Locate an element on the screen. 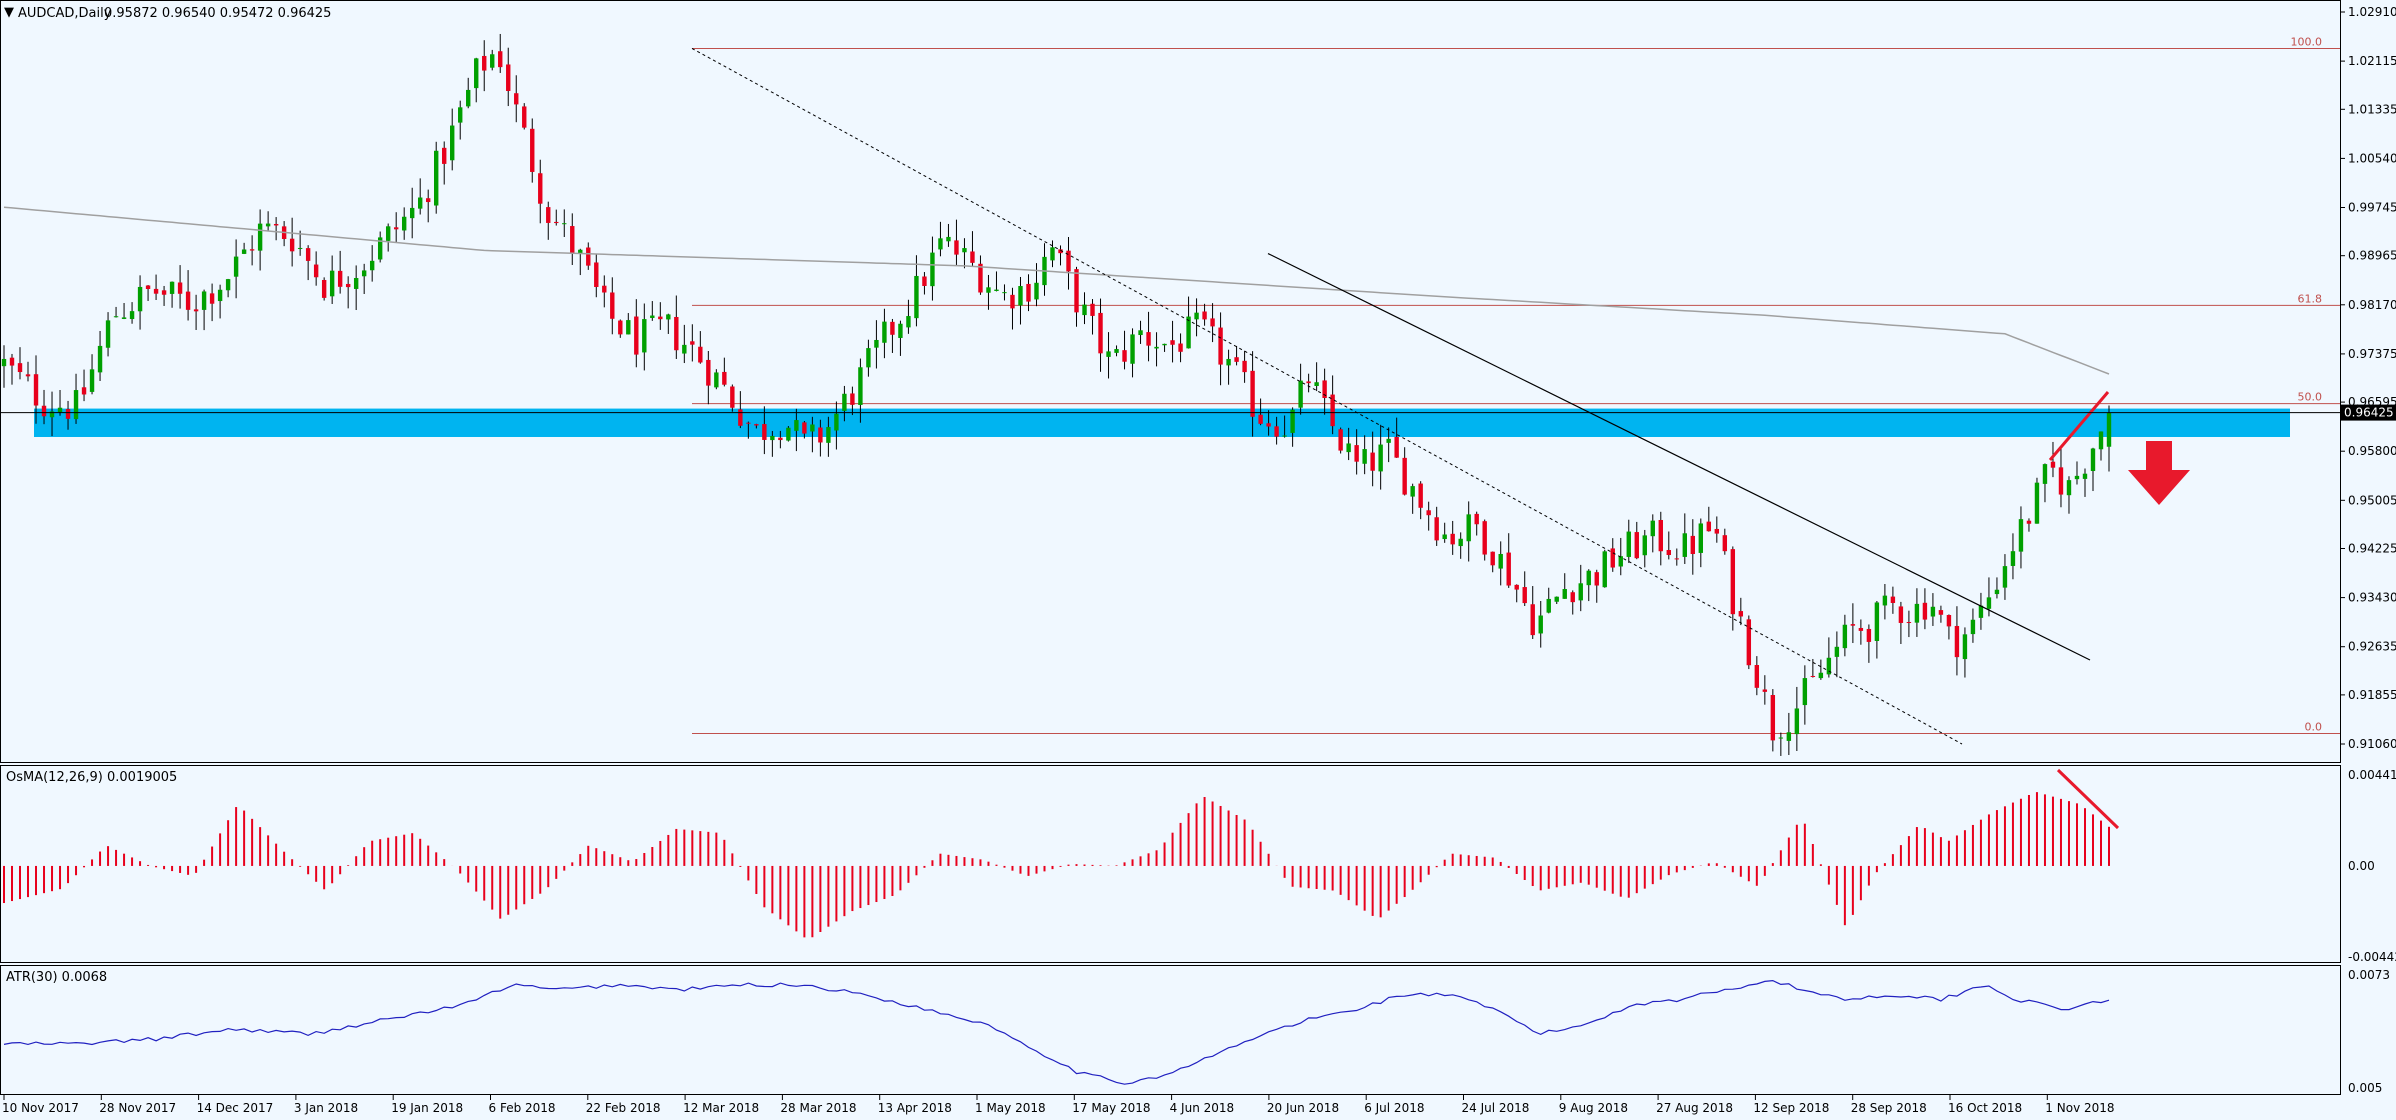  osma-y-tick-label: 0.00 is located at coordinates (2361, 866).